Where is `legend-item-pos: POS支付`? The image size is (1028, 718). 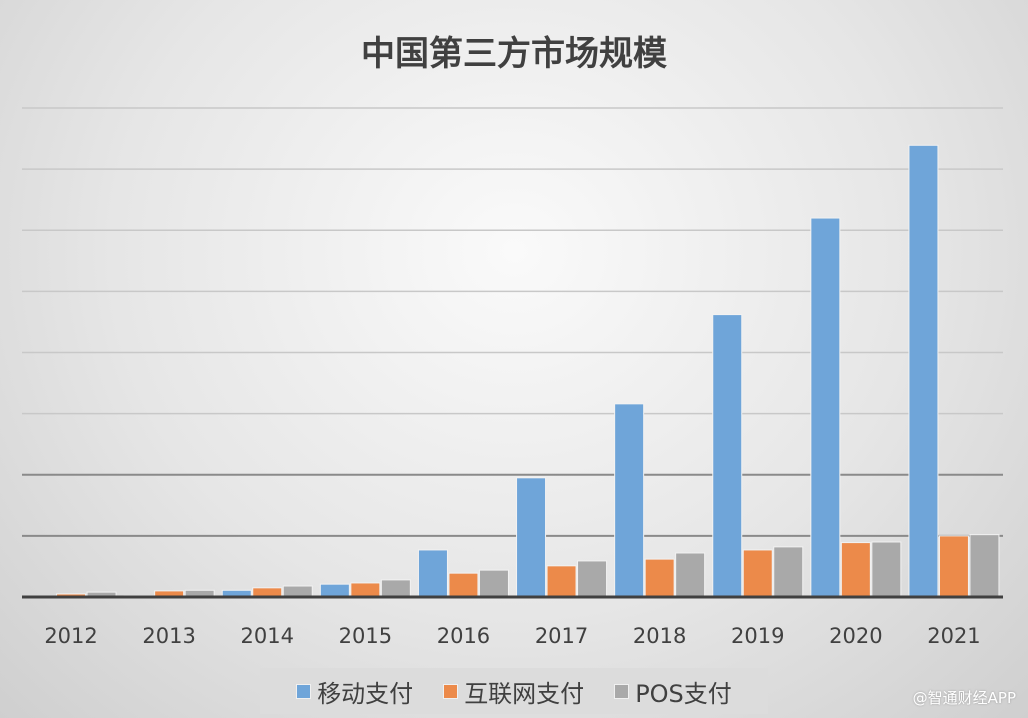
legend-item-pos: POS支付 is located at coordinates (673, 691).